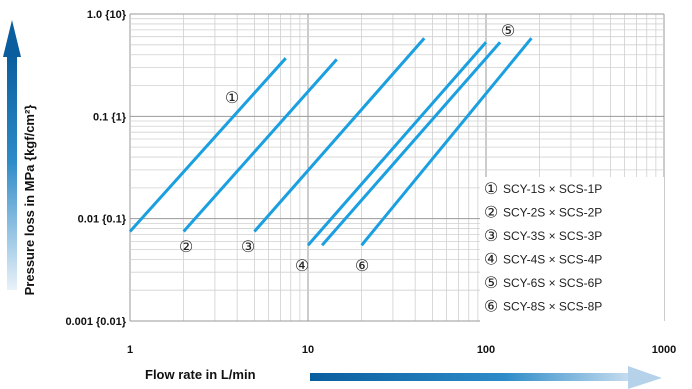 This screenshot has width=692, height=389. Describe the element at coordinates (186, 246) in the screenshot. I see `series-marker-2: ②` at that location.